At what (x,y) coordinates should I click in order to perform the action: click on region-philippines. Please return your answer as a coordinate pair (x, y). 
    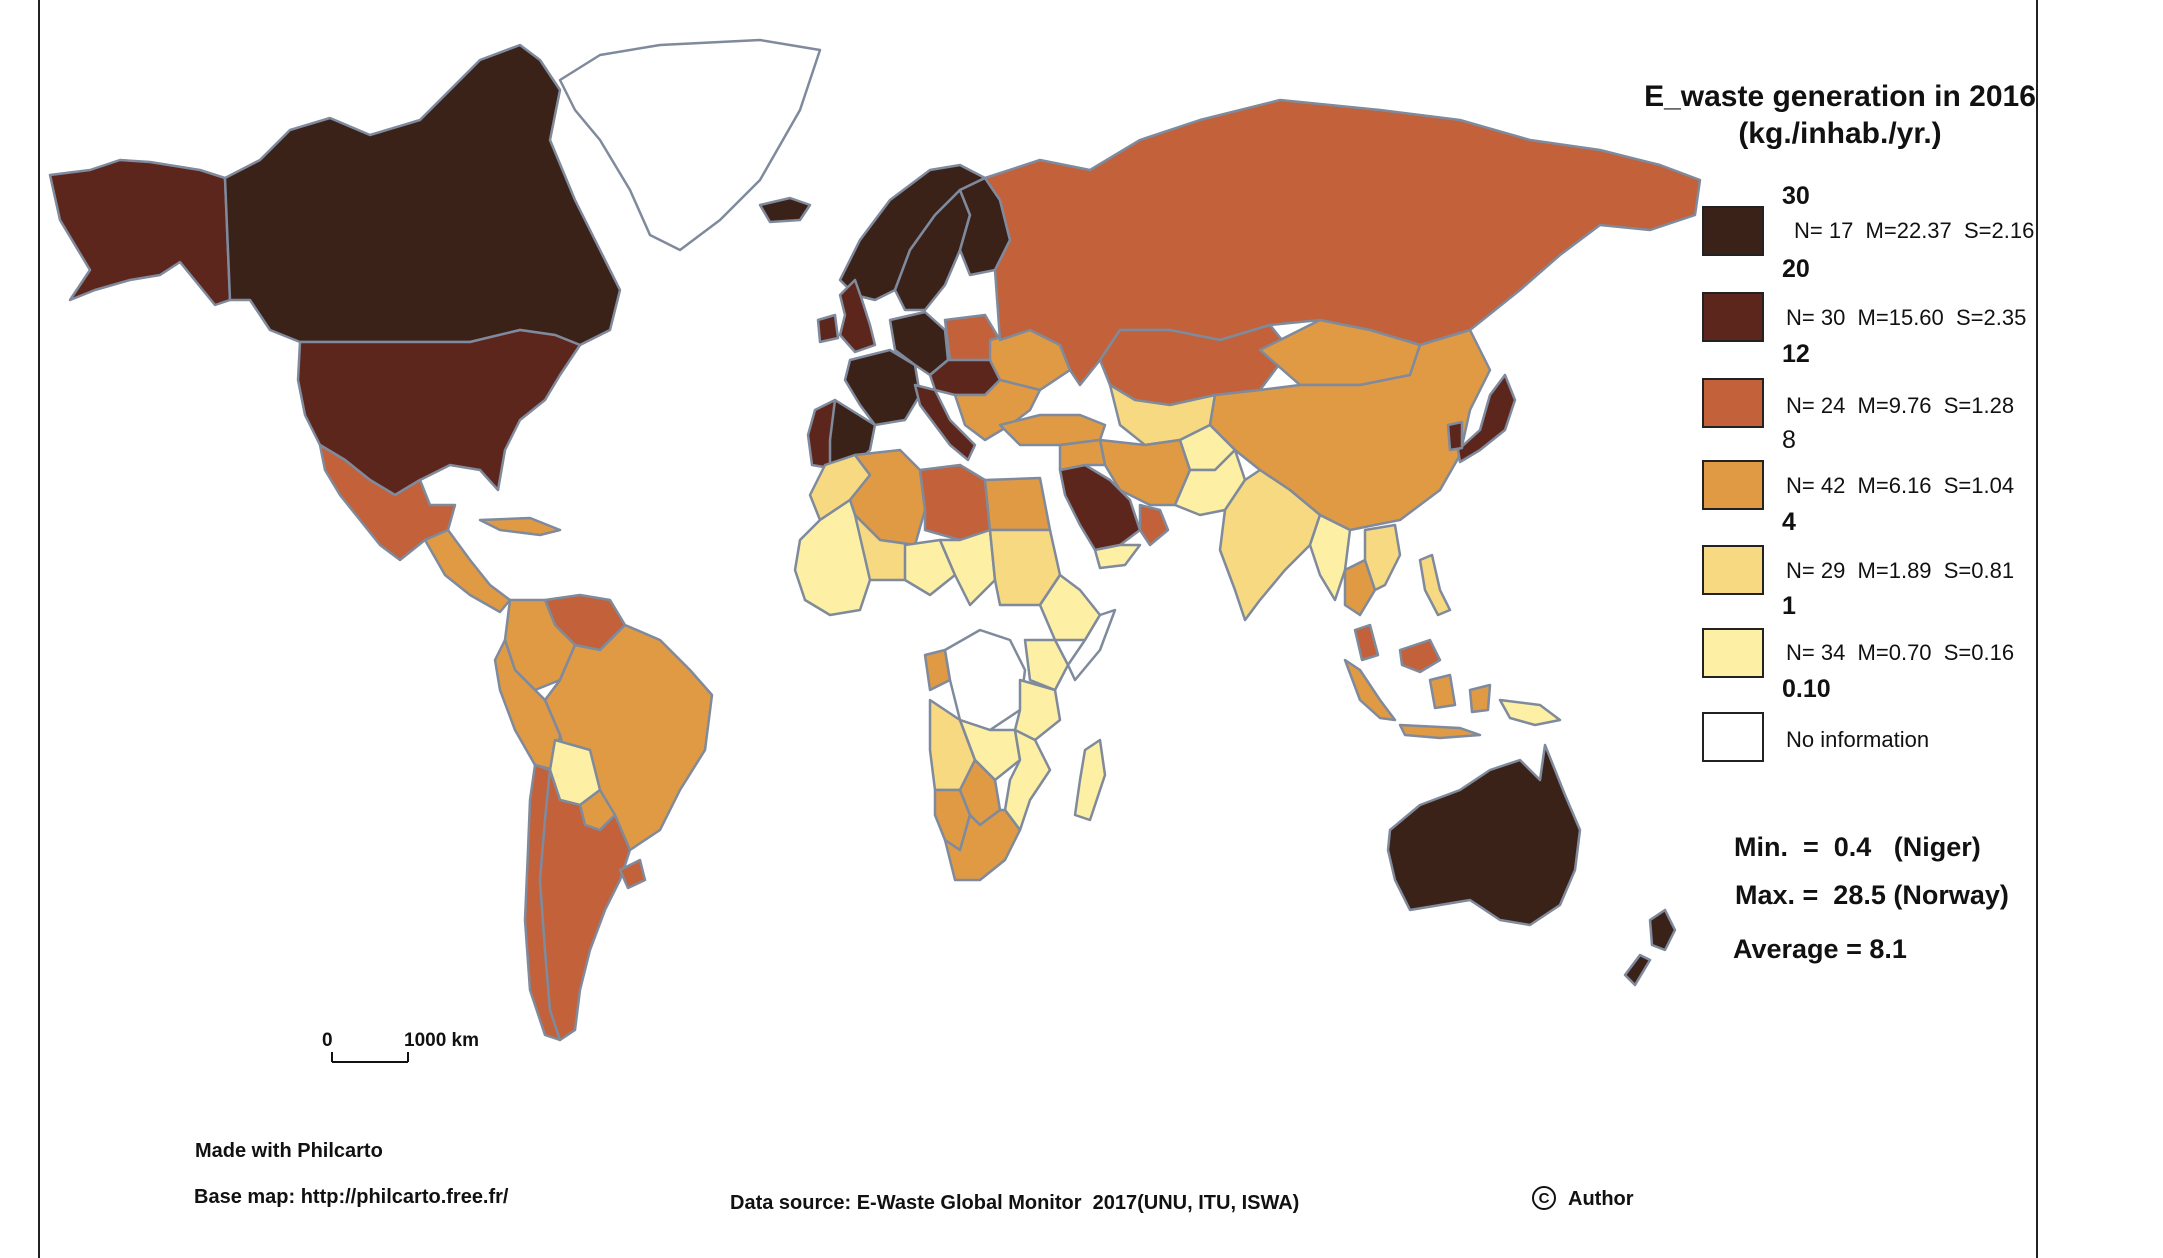
    Looking at the image, I should click on (1435, 585).